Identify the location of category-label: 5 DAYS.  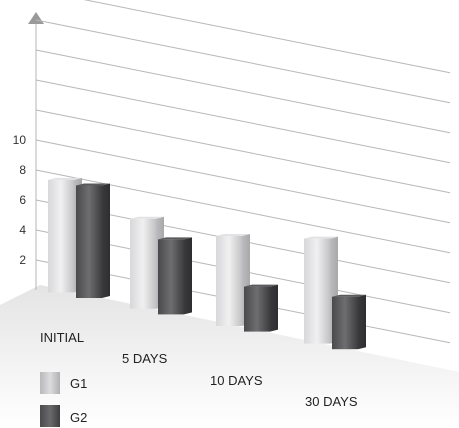
(145, 358).